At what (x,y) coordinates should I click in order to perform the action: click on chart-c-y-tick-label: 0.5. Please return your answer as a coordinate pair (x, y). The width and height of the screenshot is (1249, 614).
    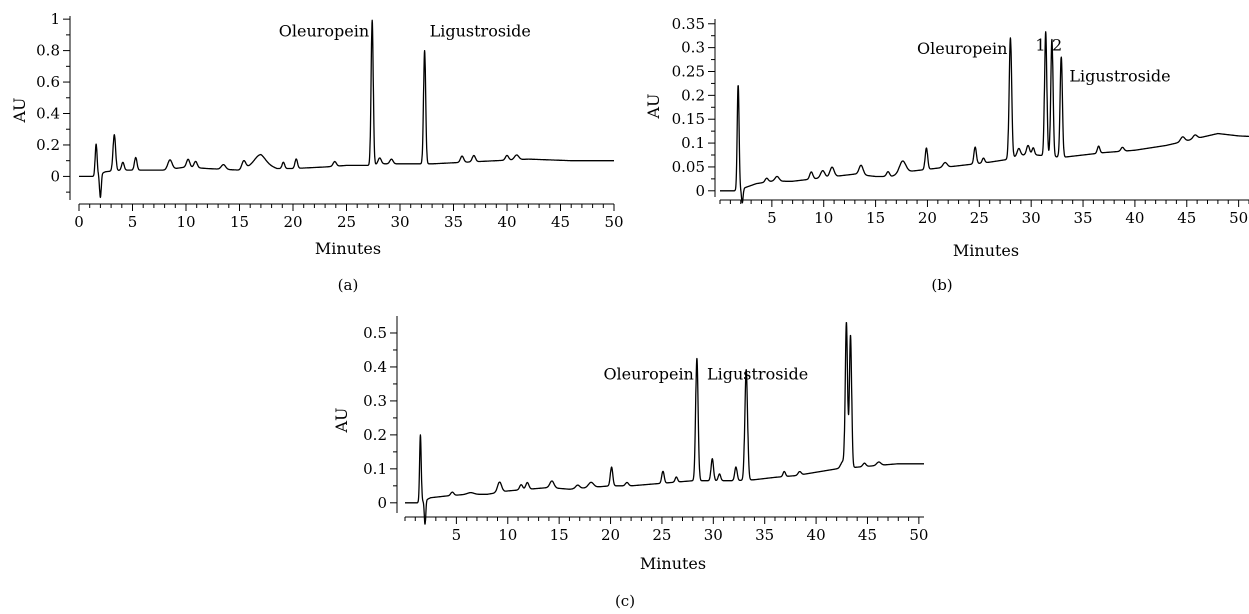
    Looking at the image, I should click on (375, 333).